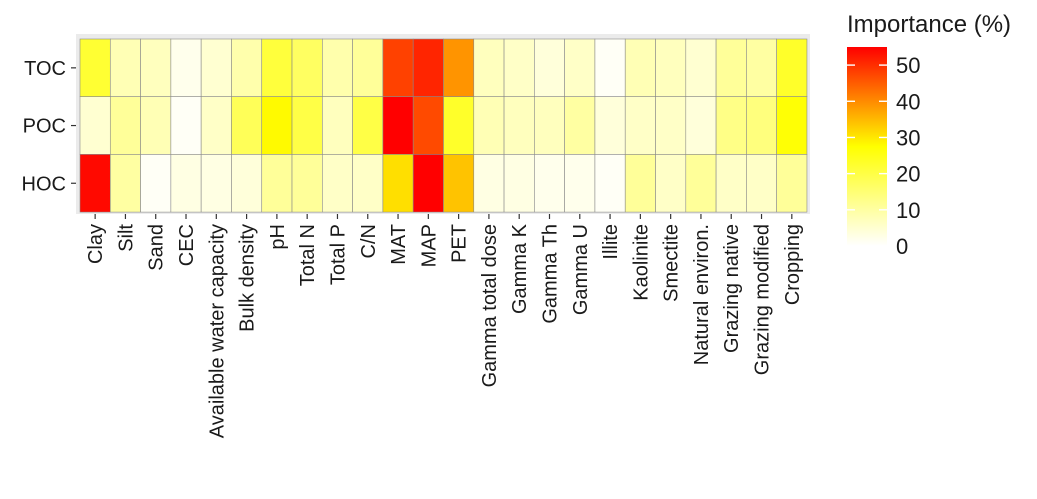 The image size is (1037, 499). Describe the element at coordinates (44, 127) in the screenshot. I see `y-tick-label: POC` at that location.